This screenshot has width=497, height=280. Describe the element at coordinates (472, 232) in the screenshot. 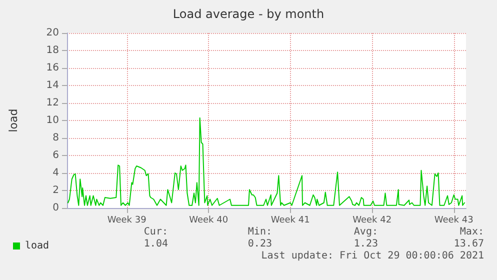

I see `text: Max:` at that location.